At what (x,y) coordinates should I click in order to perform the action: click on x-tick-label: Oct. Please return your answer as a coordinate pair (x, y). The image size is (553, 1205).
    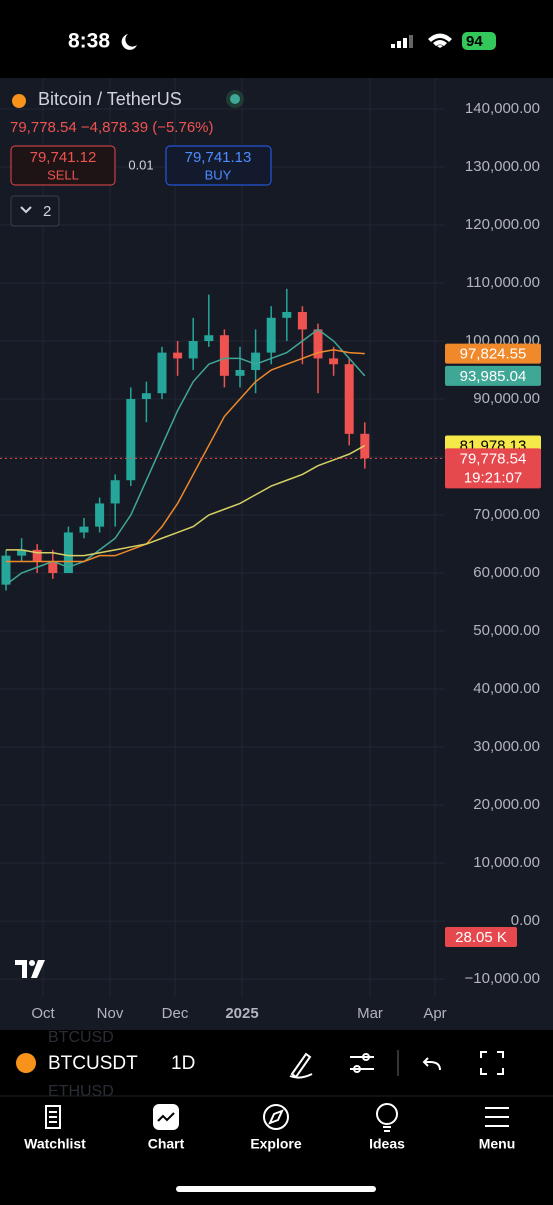
    Looking at the image, I should click on (43, 1013).